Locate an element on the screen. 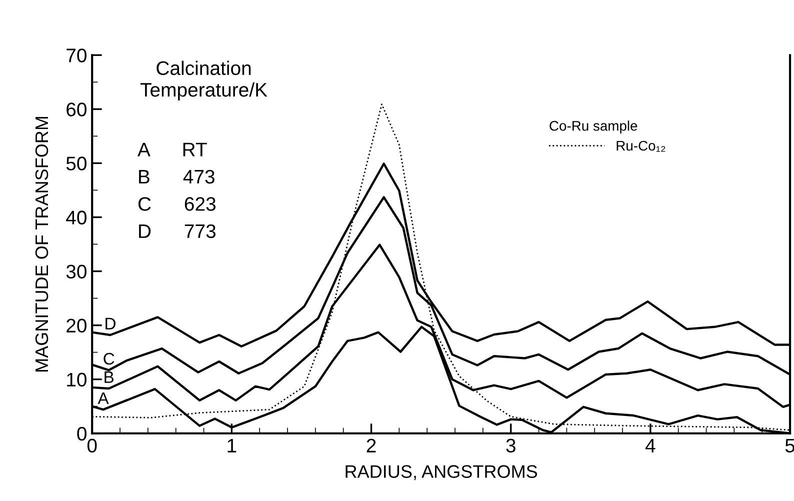  y-tick-label: 60 is located at coordinates (76, 109).